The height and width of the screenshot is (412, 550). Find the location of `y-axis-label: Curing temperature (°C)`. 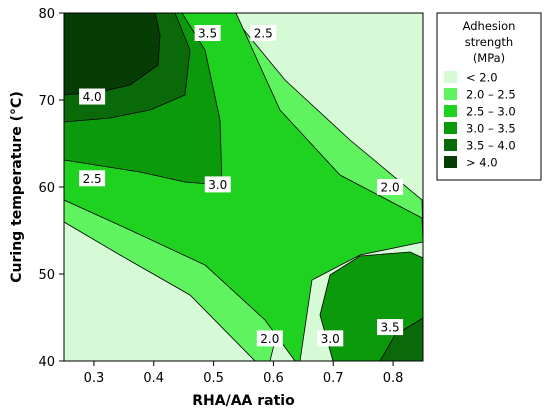

y-axis-label: Curing temperature (°C) is located at coordinates (17, 186).